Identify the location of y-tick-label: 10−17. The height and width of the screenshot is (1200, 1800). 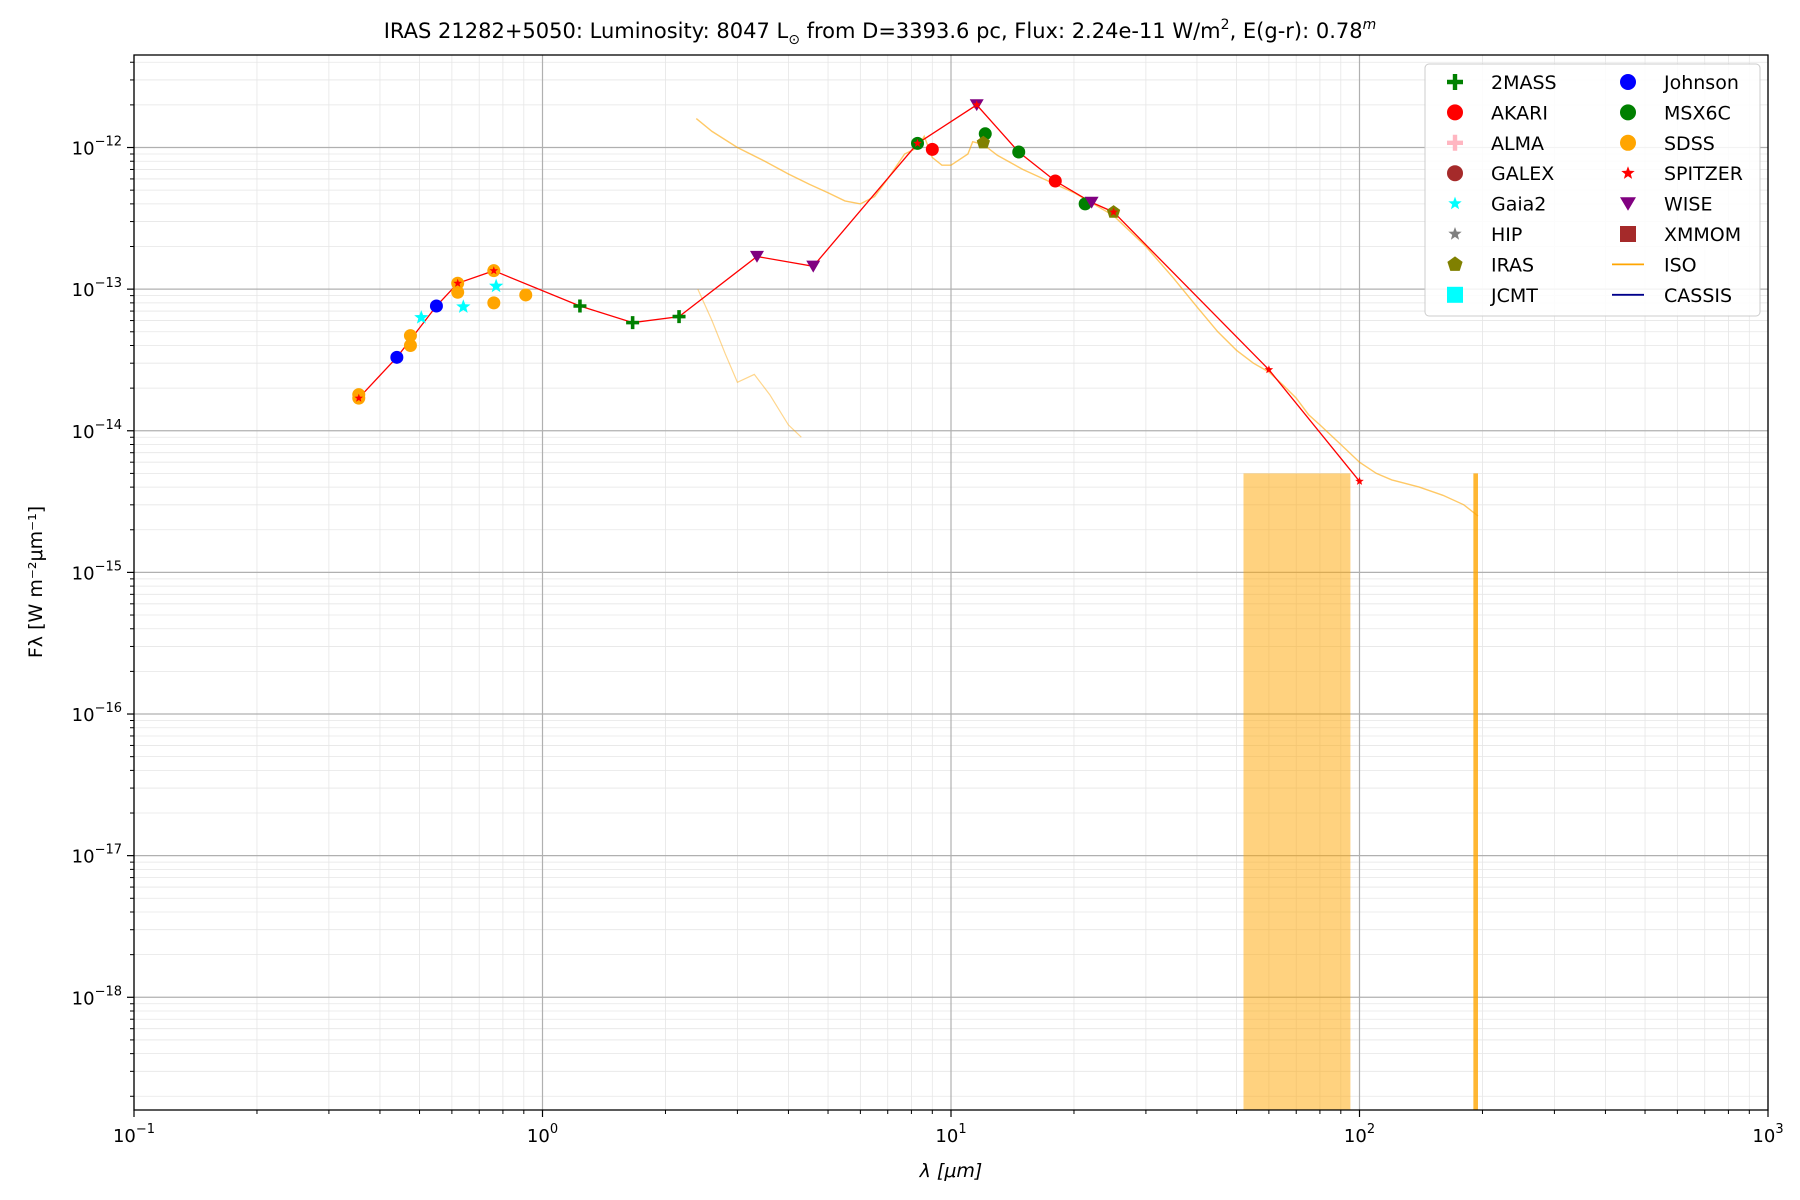
(97, 855).